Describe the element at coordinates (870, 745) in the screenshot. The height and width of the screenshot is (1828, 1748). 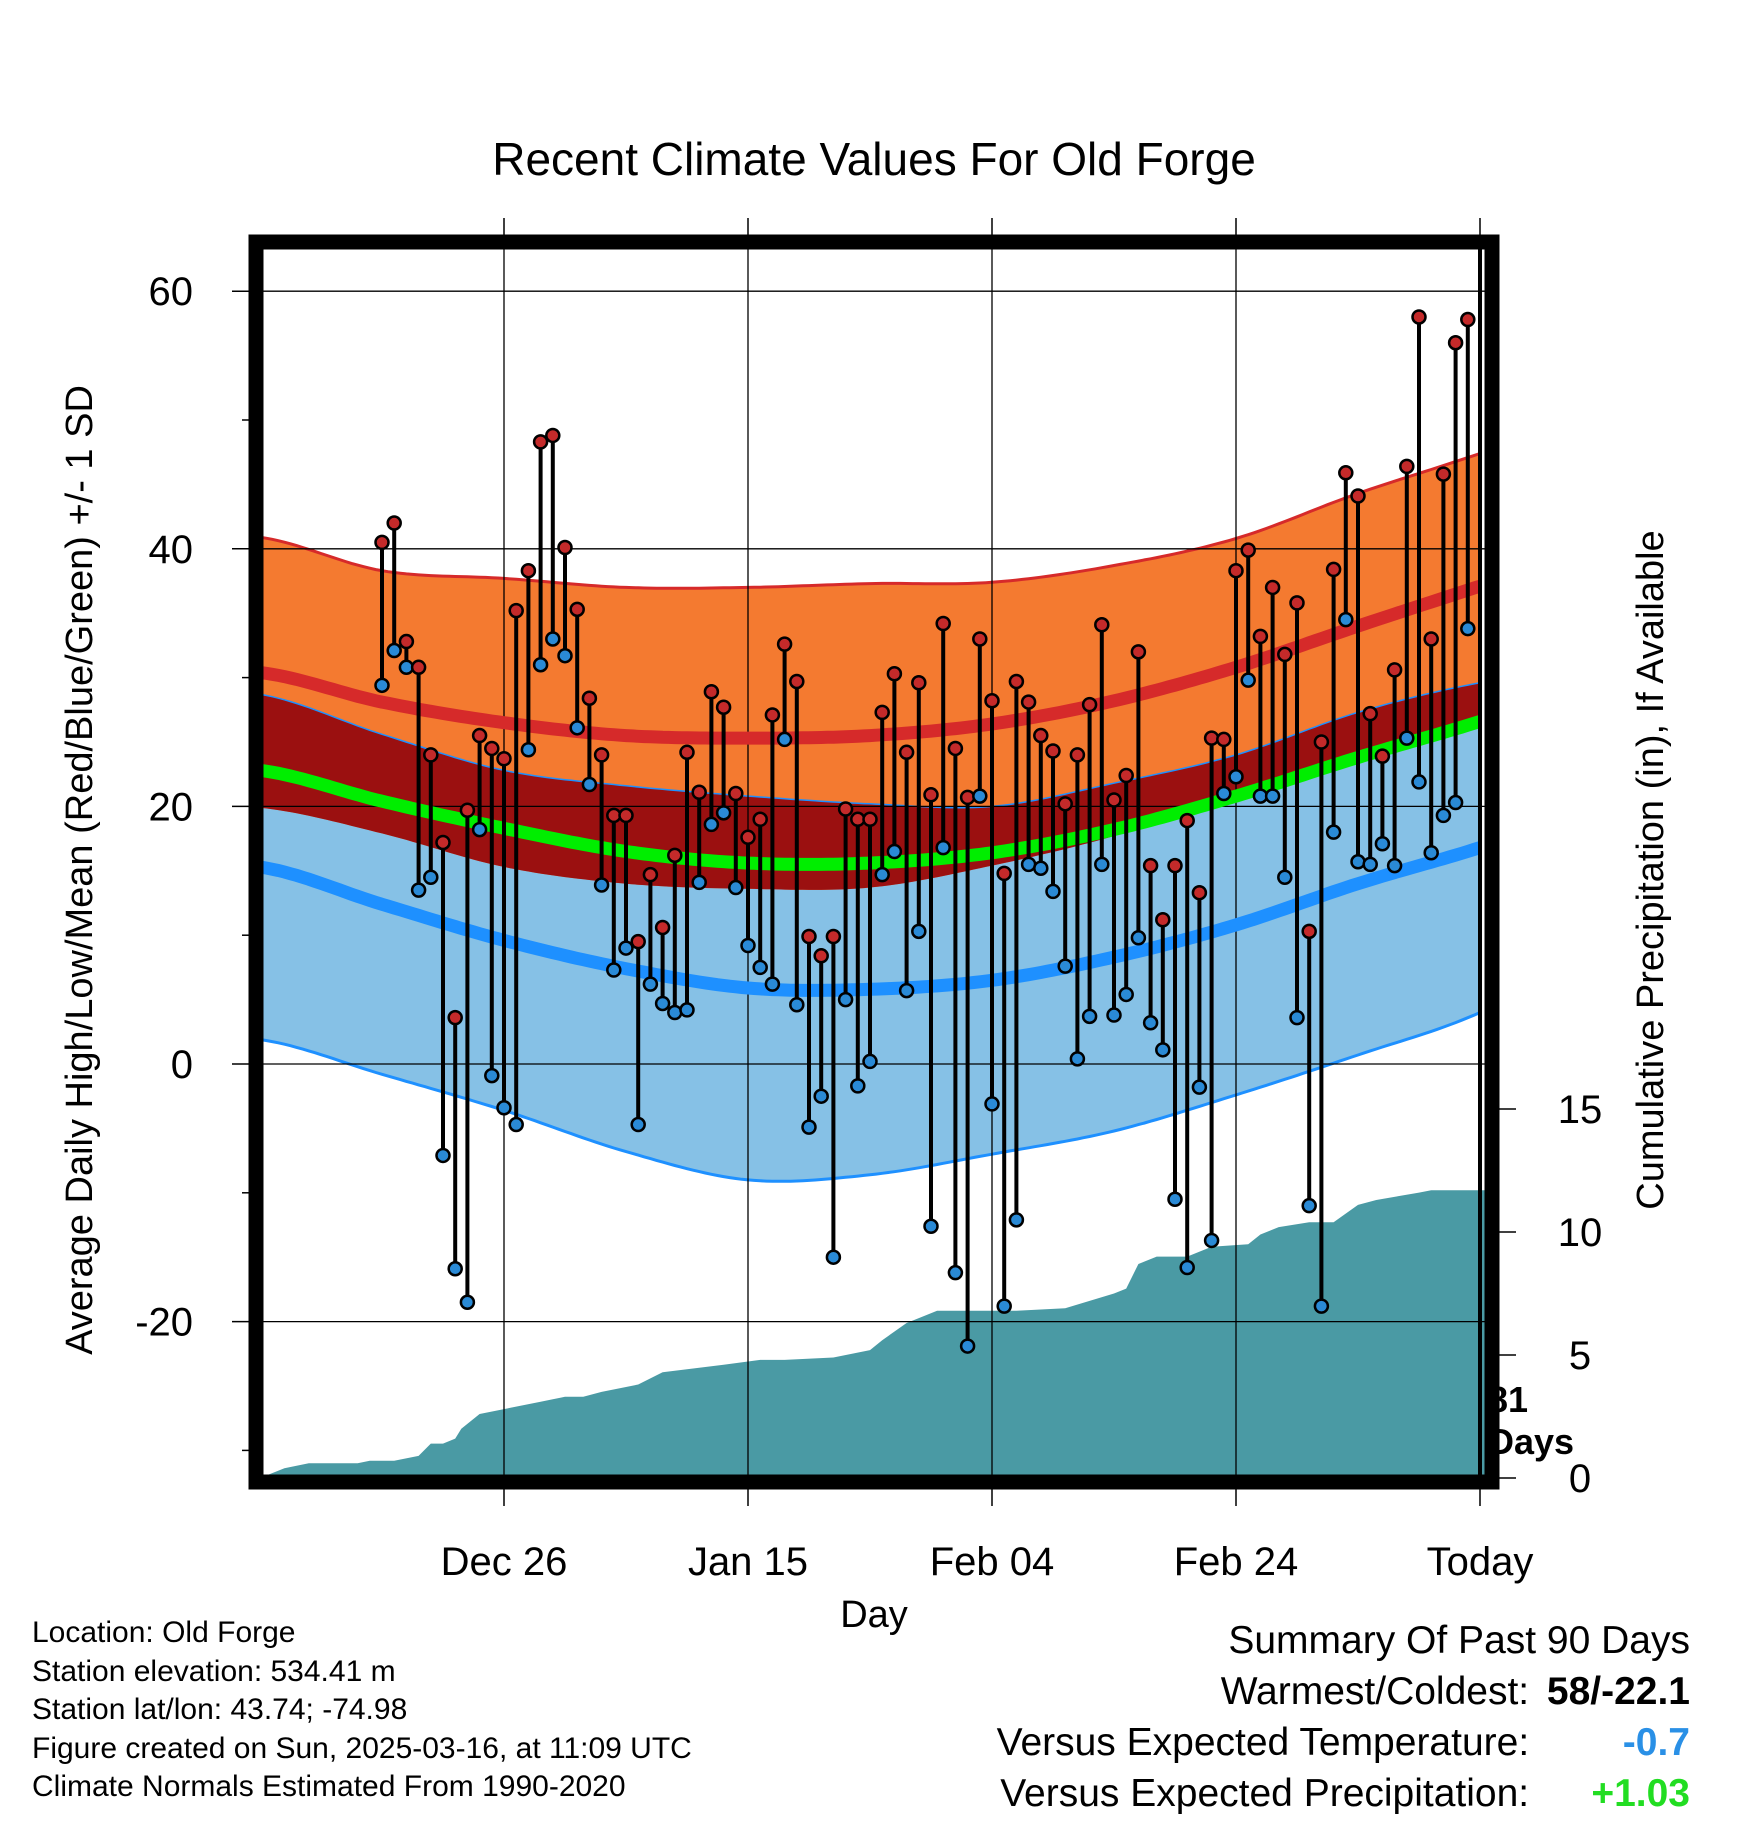
I see `low-sd-upper-edge` at that location.